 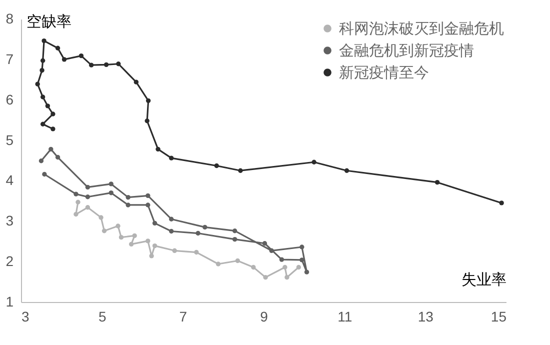 What do you see at coordinates (384, 73) in the screenshot?
I see `legend-label: 新冠疫情至今` at bounding box center [384, 73].